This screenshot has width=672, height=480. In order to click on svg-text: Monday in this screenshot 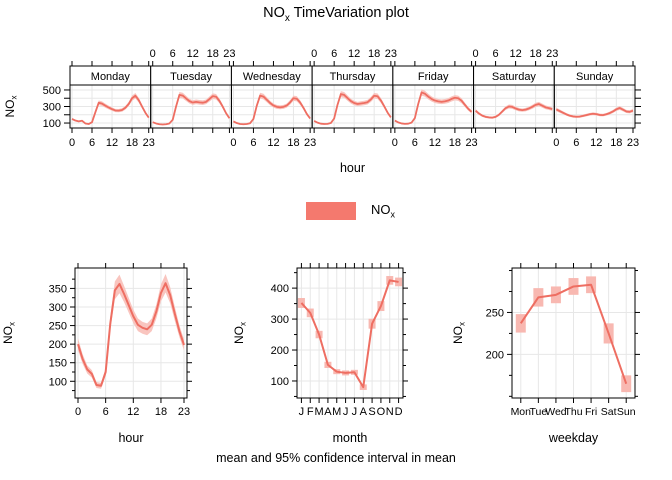, I will do `click(111, 77)`.